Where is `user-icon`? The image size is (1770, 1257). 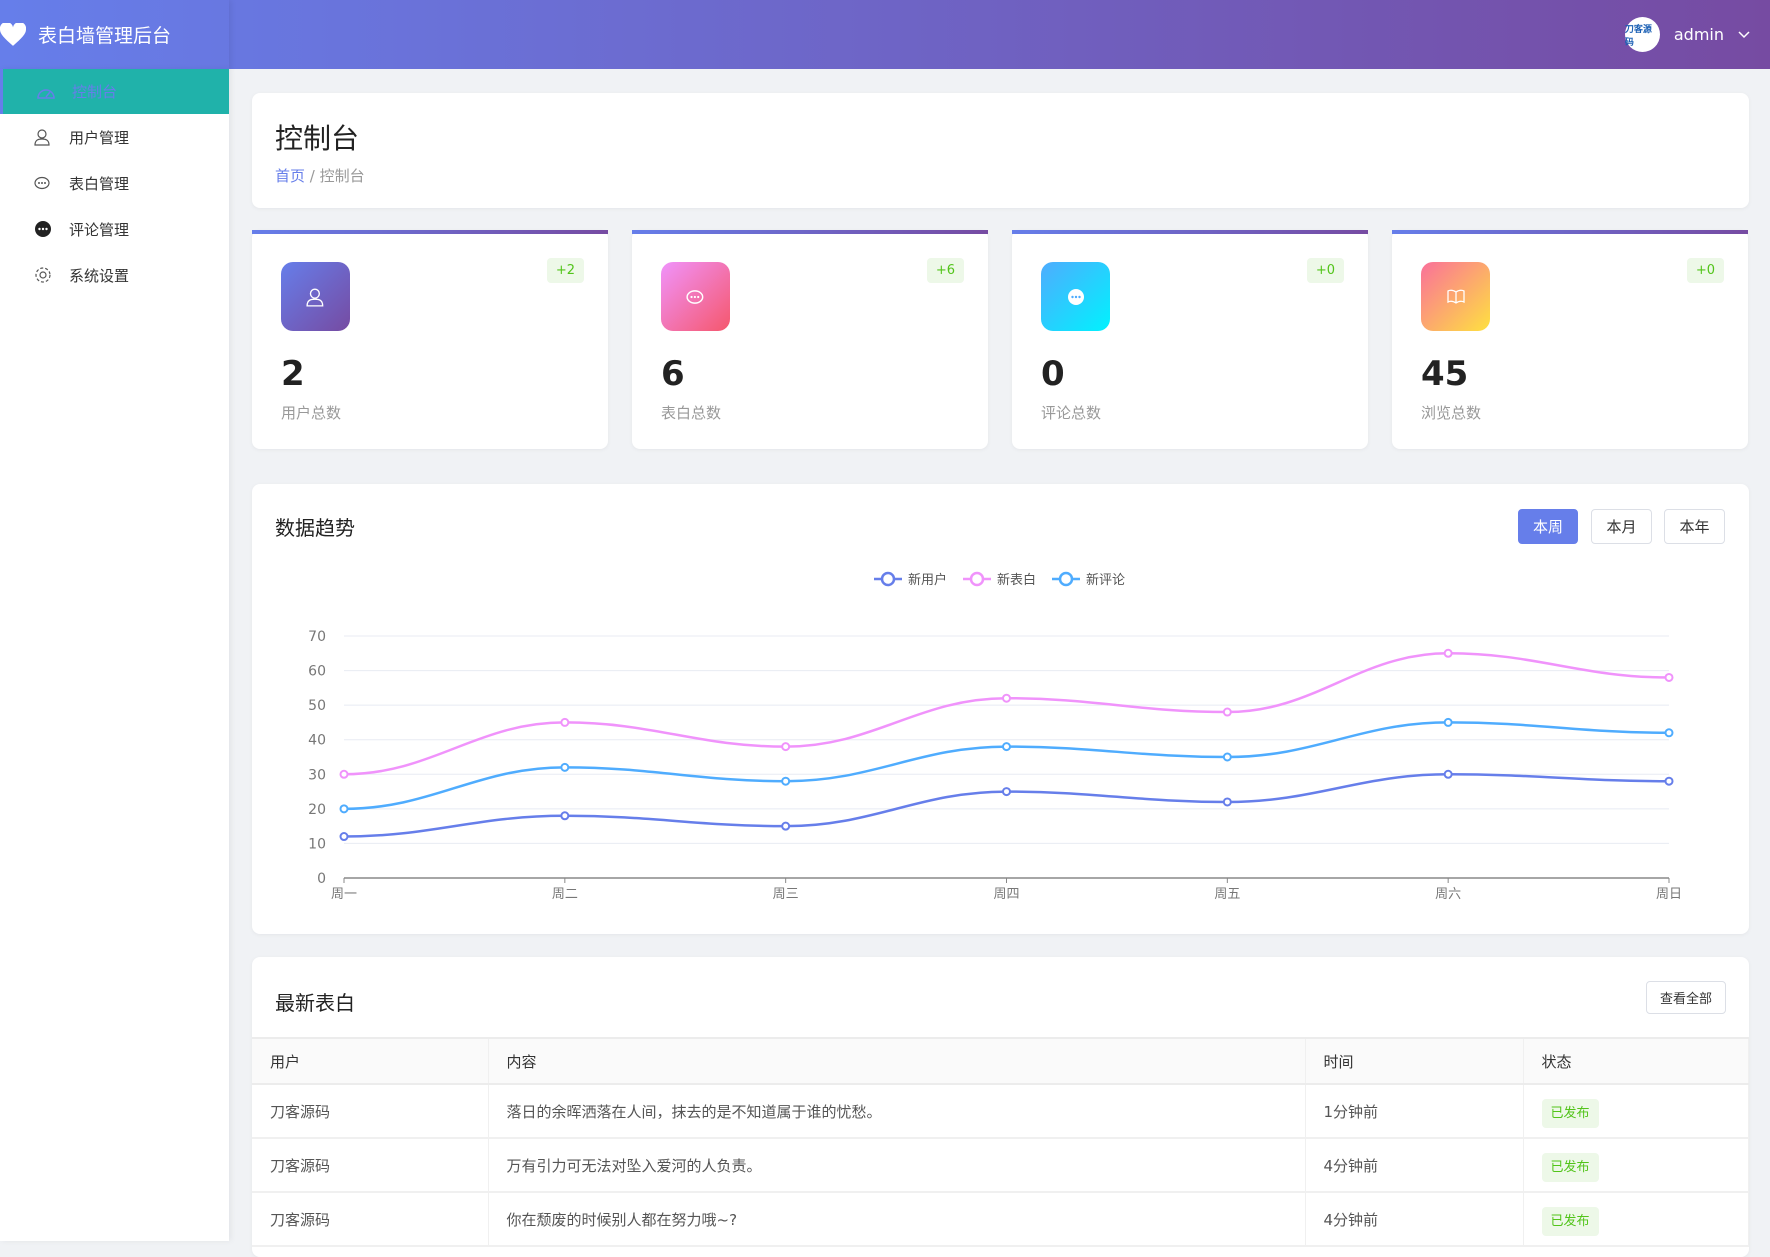 user-icon is located at coordinates (43, 137).